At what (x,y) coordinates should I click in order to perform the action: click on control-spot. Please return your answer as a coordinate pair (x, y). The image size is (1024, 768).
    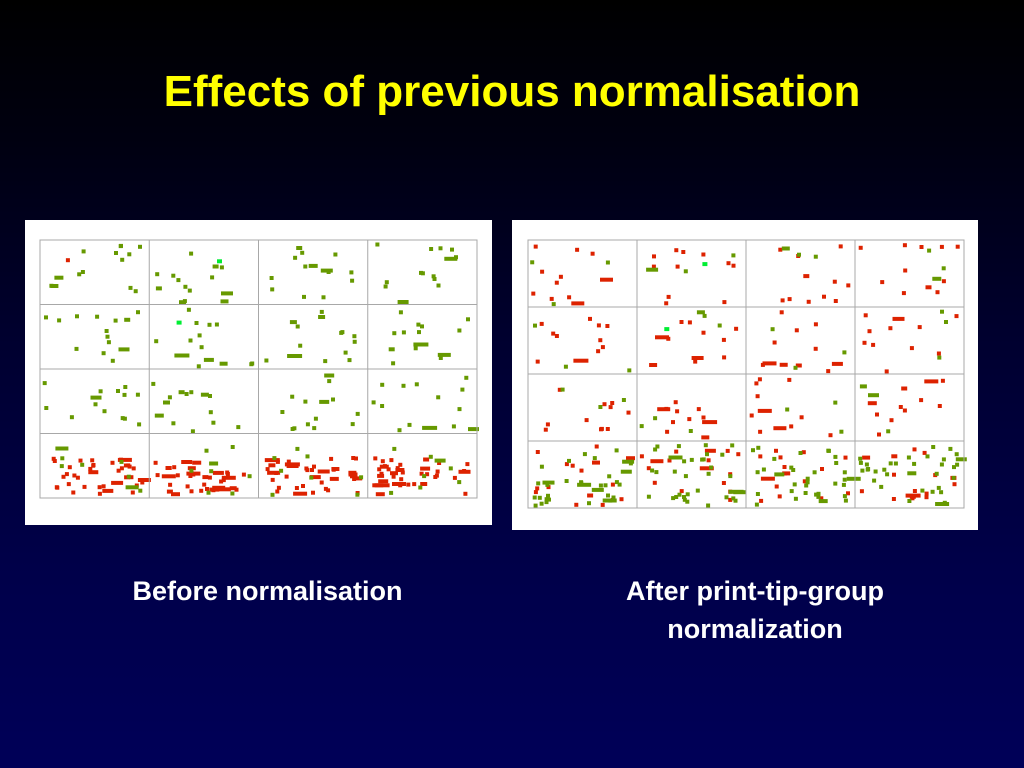
    Looking at the image, I should click on (179, 322).